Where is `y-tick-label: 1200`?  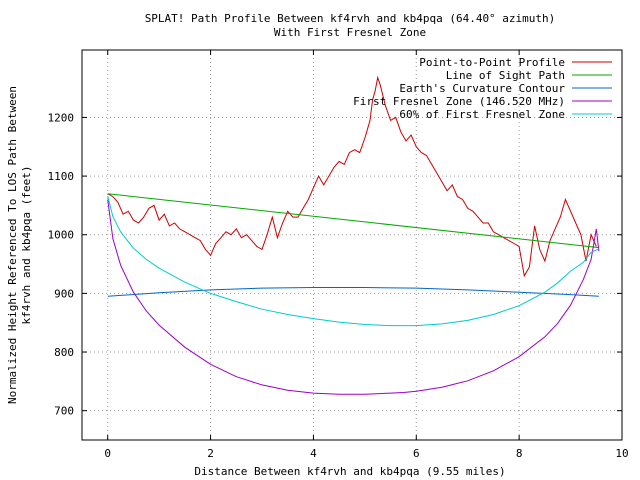 y-tick-label: 1200 is located at coordinates (61, 117).